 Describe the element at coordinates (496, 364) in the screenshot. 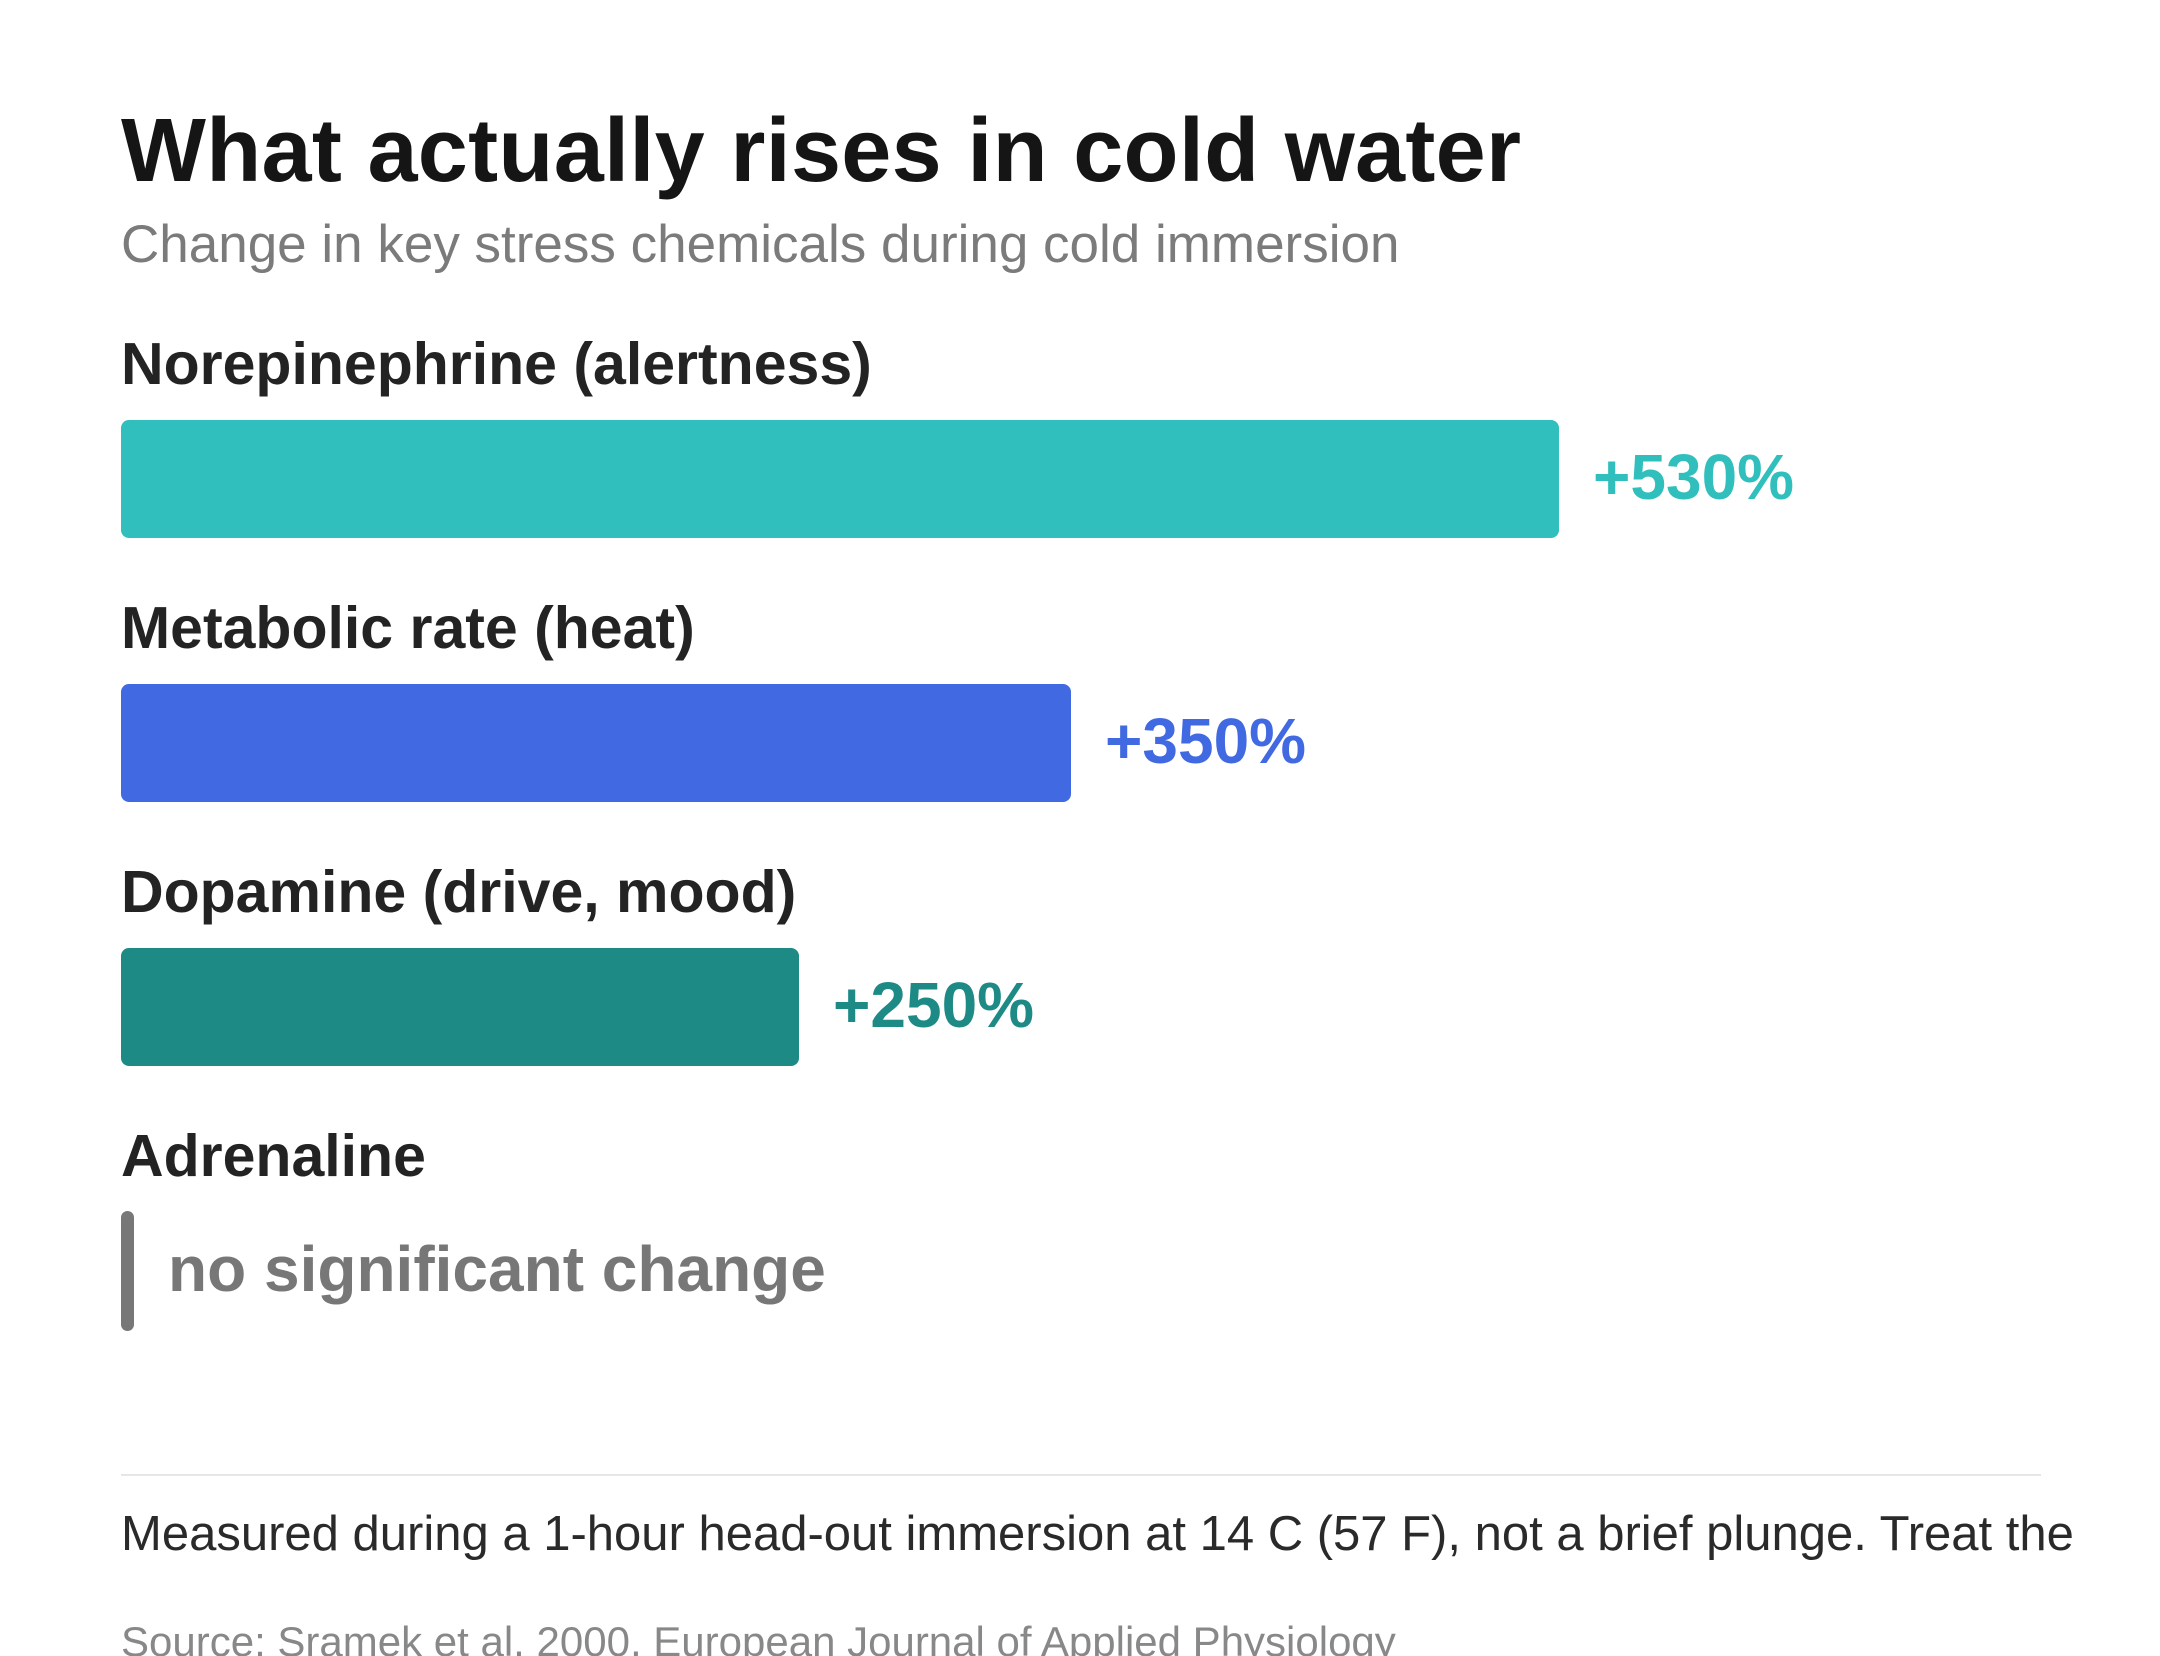

I see `bar-label-norepinephrine: Norepinephrine (alertness)` at that location.